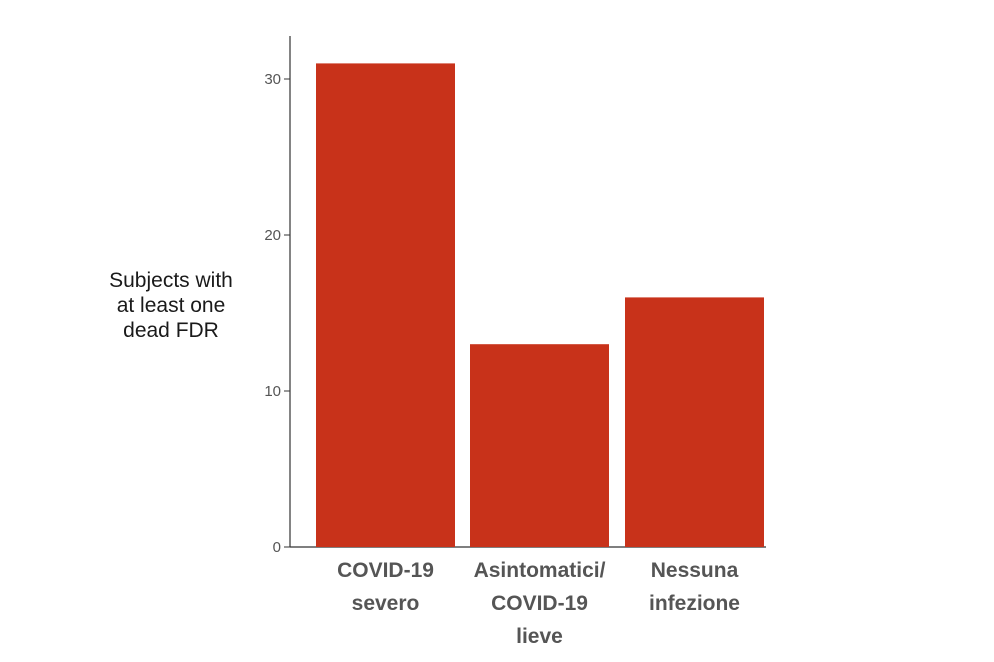 This screenshot has height=662, width=994. I want to click on y-axis-label-text: Subjects with at least one dead FDR, so click(171, 305).